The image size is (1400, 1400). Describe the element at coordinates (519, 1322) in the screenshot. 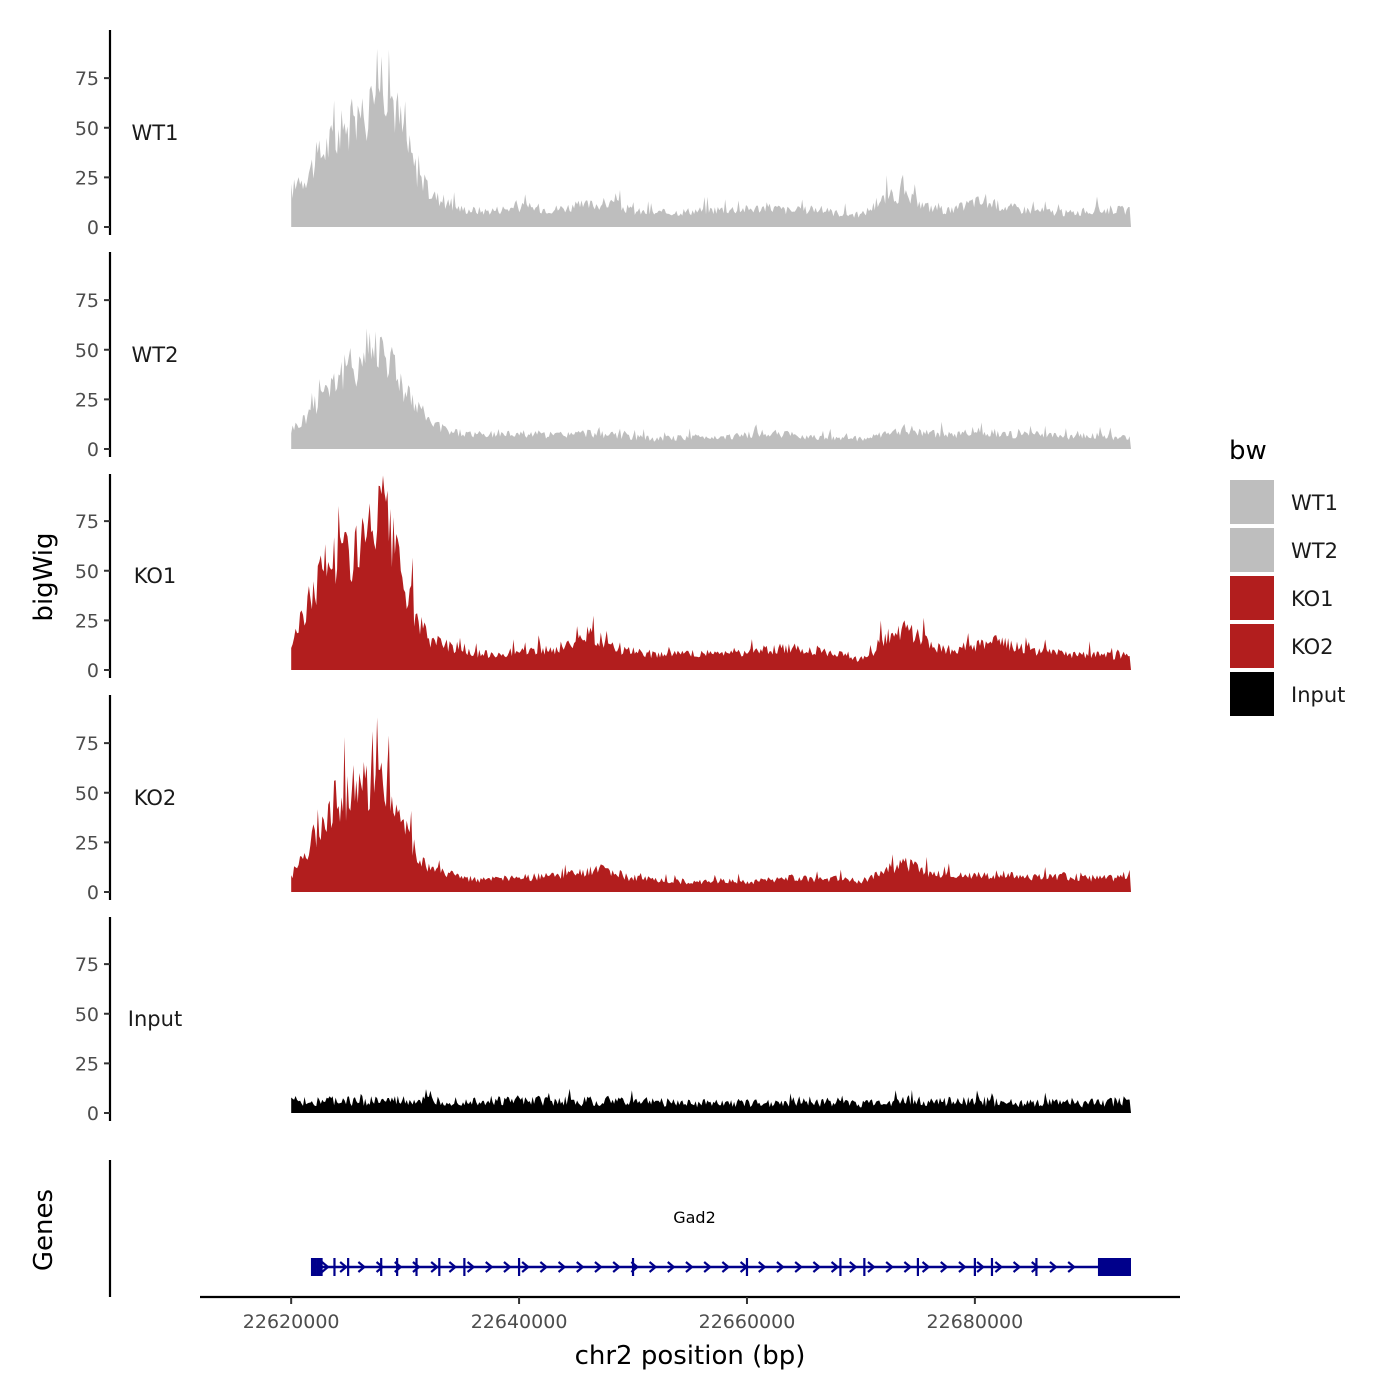

I see `x-tick-label: 22640000` at that location.